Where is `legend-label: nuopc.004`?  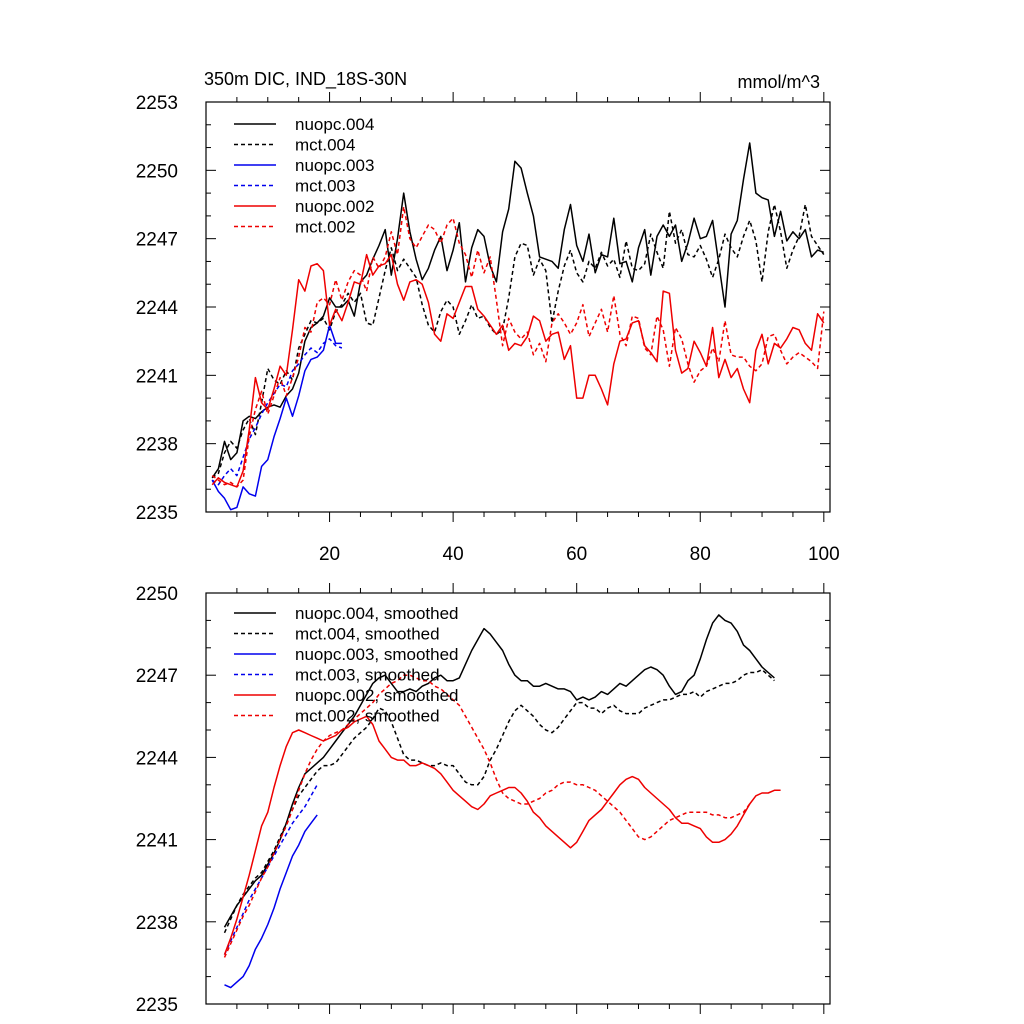
legend-label: nuopc.004 is located at coordinates (334, 124).